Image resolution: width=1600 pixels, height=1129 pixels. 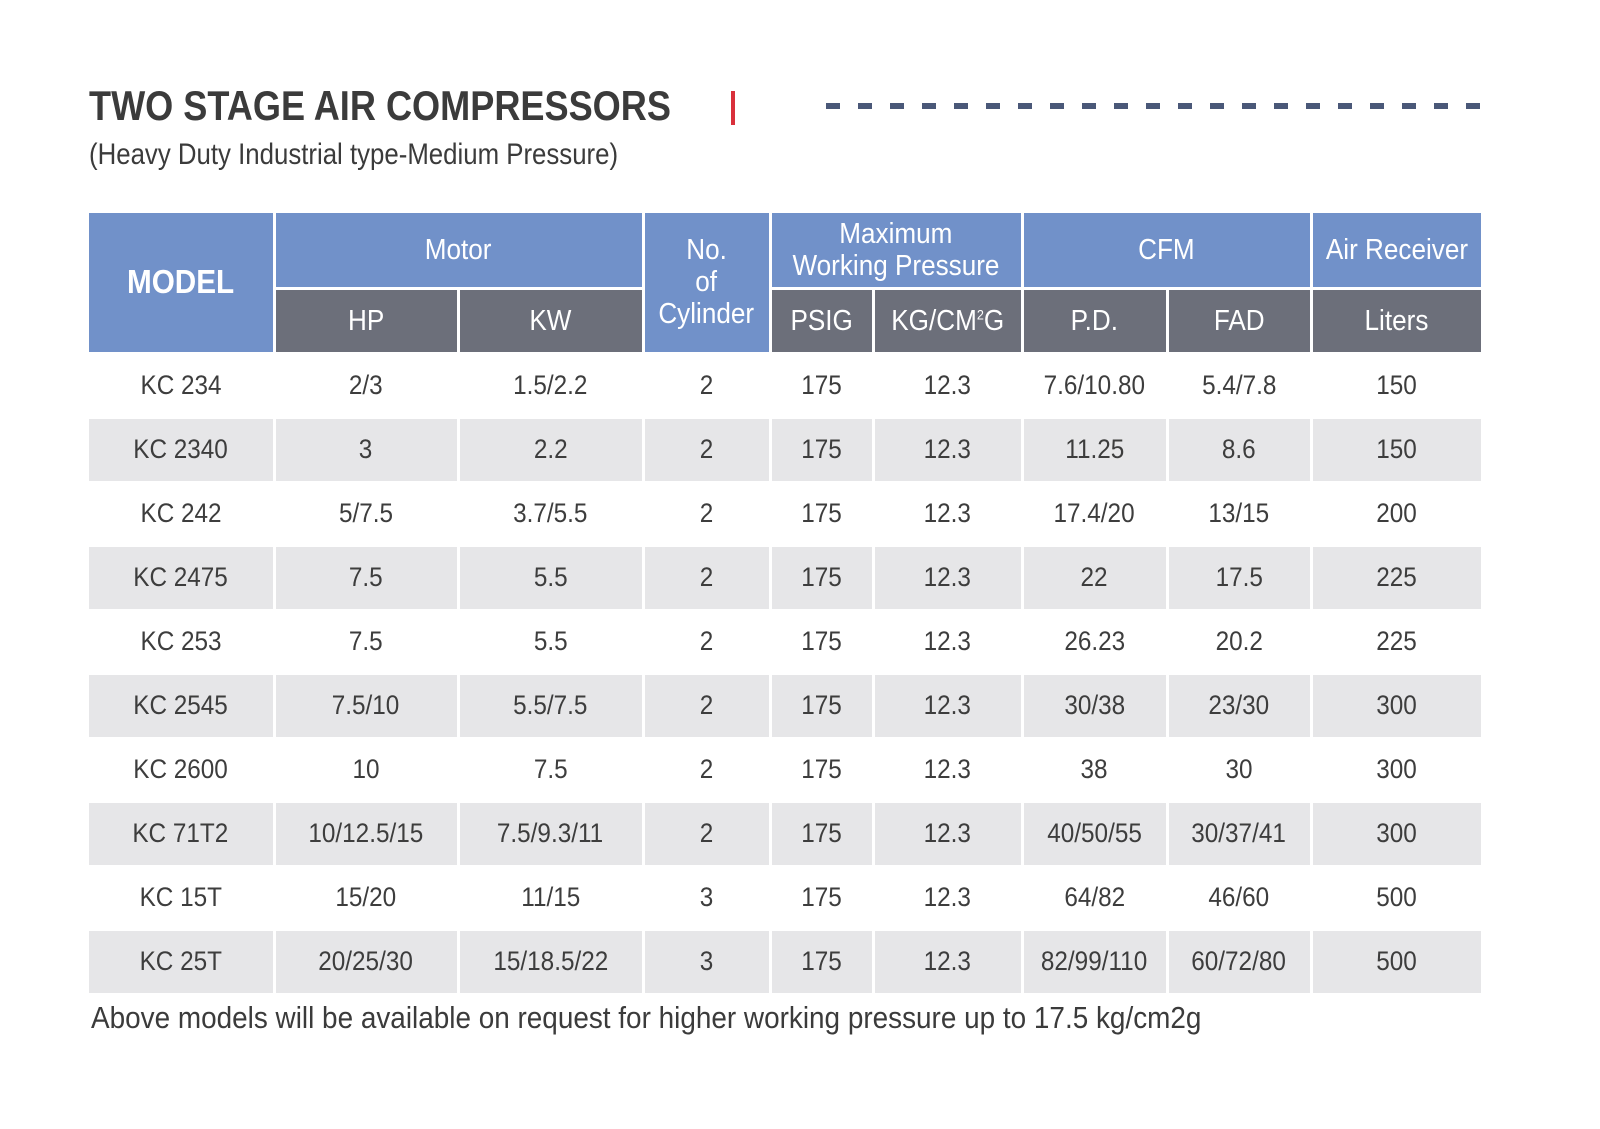 What do you see at coordinates (367, 320) in the screenshot?
I see `hp-header: HP` at bounding box center [367, 320].